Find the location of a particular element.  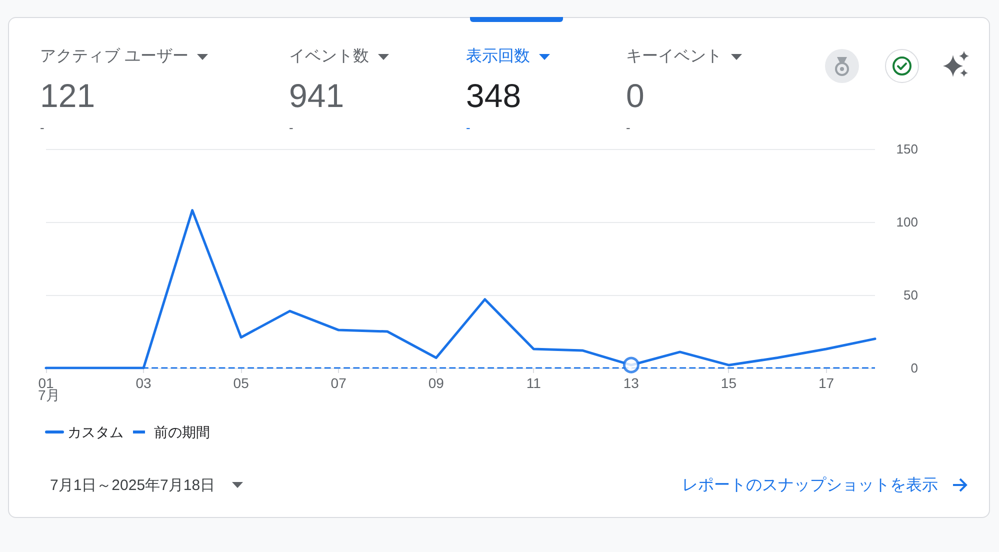

text: レポートのスナップショットを表示 is located at coordinates (810, 486).